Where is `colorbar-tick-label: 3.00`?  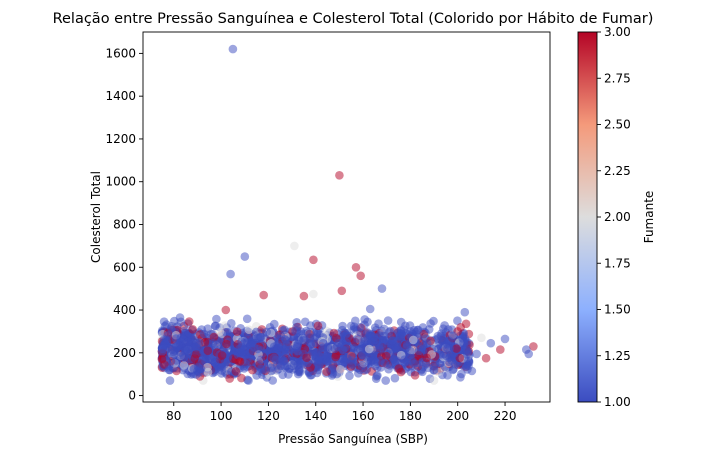
colorbar-tick-label: 3.00 is located at coordinates (617, 32).